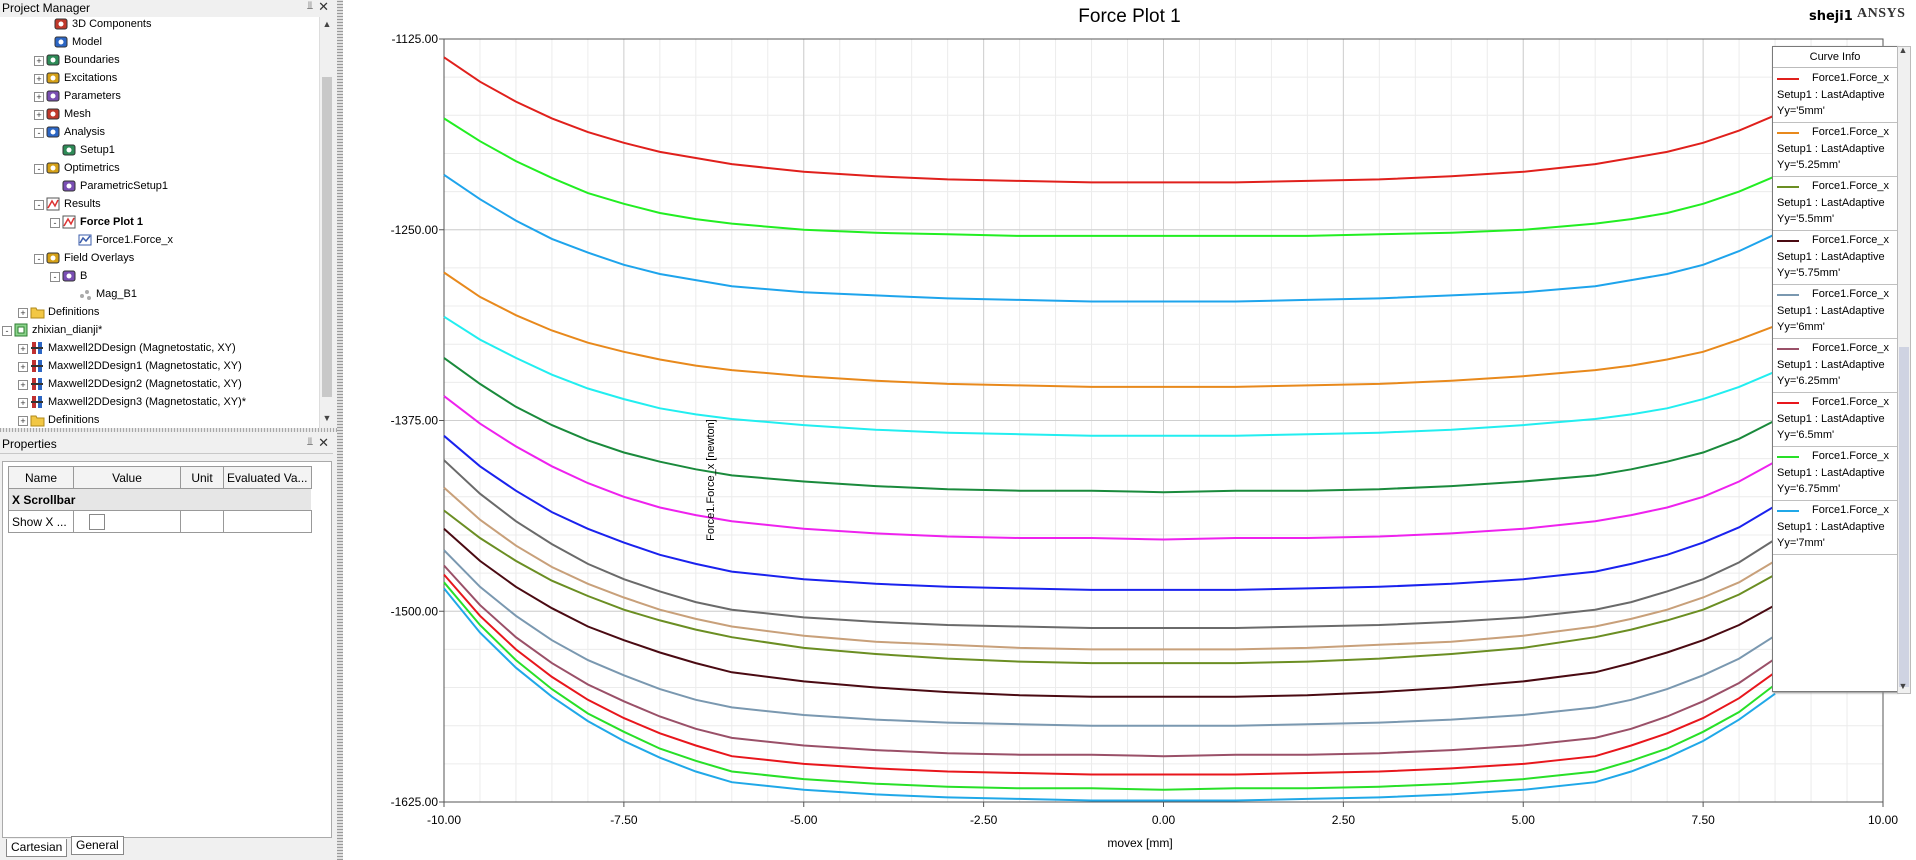 The image size is (1916, 860). Describe the element at coordinates (97, 521) in the screenshot. I see `show-x-scrollbar-checkbox` at that location.